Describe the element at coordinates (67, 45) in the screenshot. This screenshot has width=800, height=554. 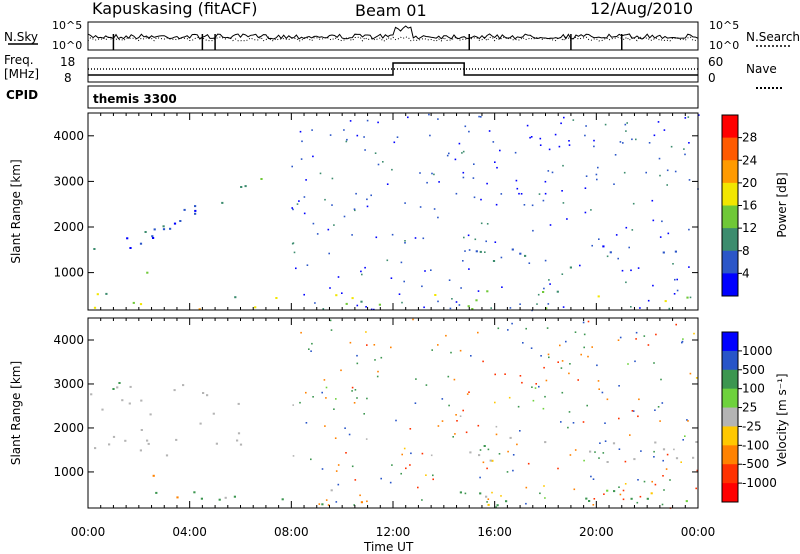
I see `nsky-tick-bottom: 10^0` at that location.